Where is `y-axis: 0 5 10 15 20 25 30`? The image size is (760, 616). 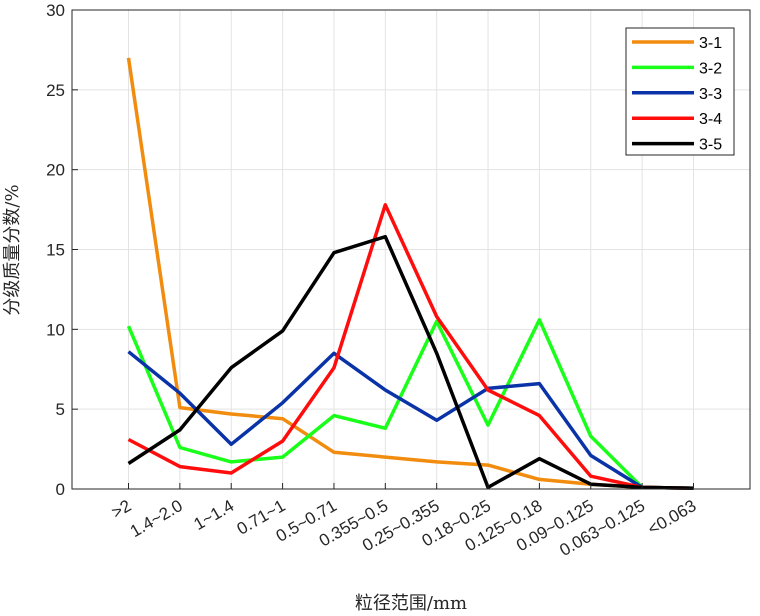 y-axis: 0 5 10 15 20 25 30 is located at coordinates (62, 250).